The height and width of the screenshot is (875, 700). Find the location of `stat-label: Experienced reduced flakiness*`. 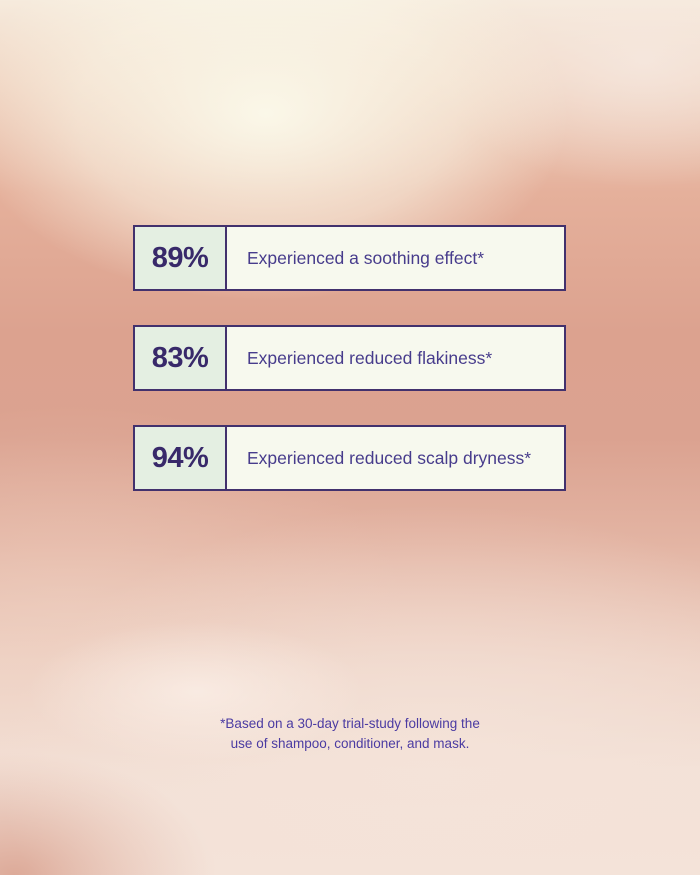

stat-label: Experienced reduced flakiness* is located at coordinates (395, 358).